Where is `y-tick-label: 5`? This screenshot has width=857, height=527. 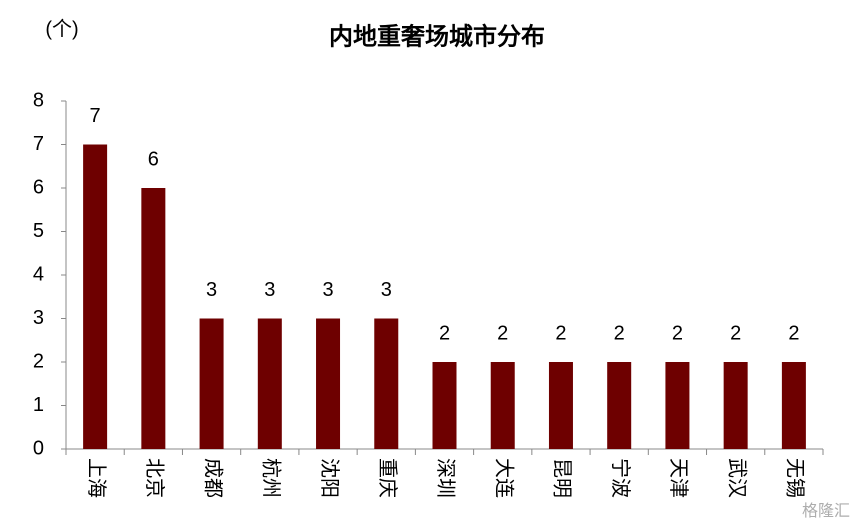 y-tick-label: 5 is located at coordinates (38, 231).